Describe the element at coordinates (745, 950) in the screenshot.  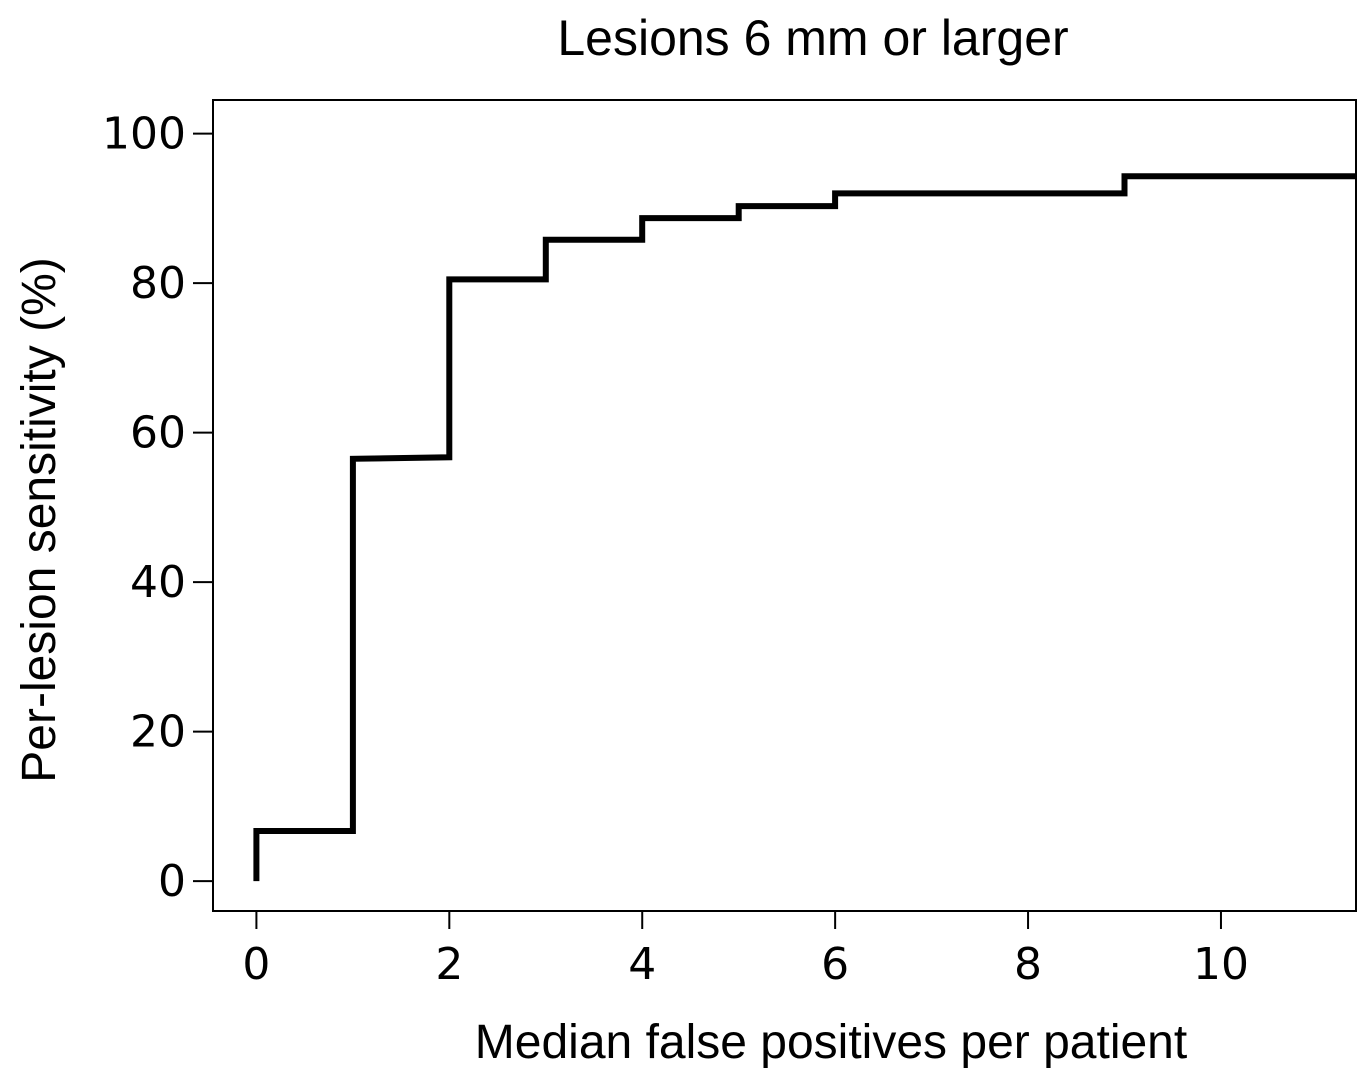
I see `x-axis: 0 2 4 6 8 10` at that location.